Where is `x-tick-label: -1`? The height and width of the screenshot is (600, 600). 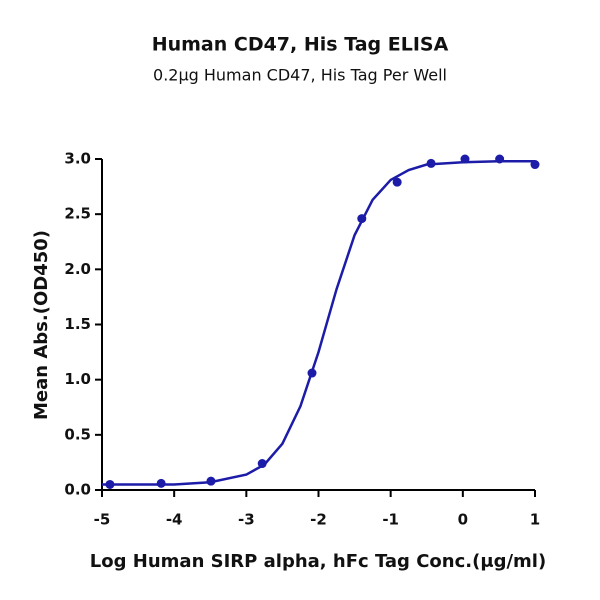 x-tick-label: -1 is located at coordinates (390, 520).